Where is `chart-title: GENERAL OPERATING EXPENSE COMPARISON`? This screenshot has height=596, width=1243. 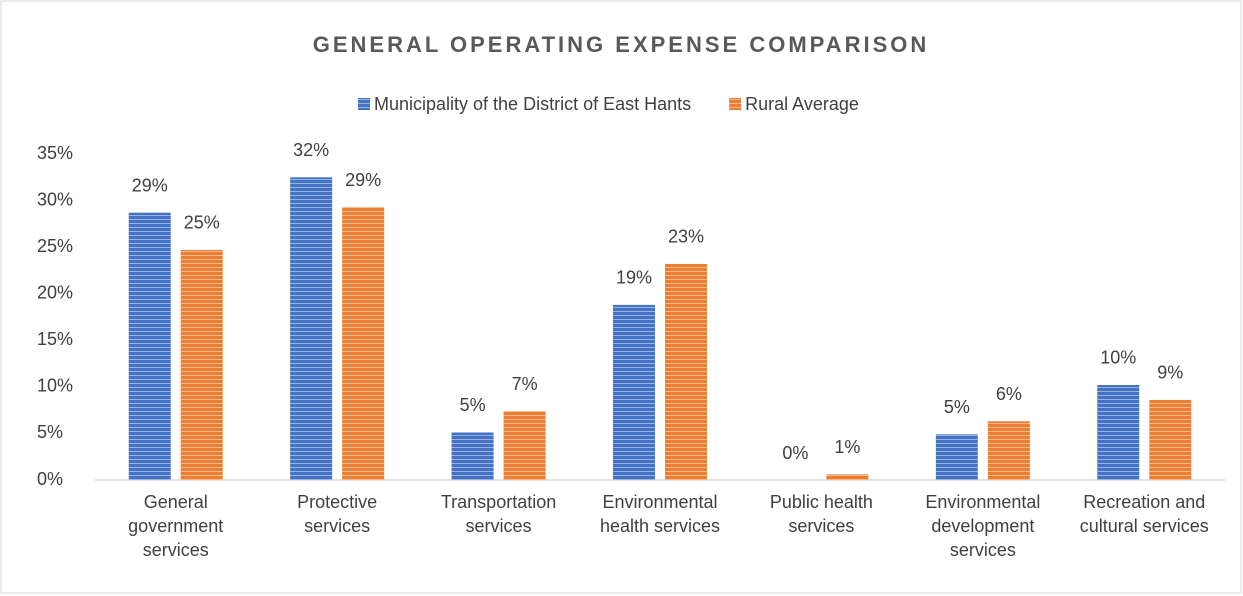
chart-title: GENERAL OPERATING EXPENSE COMPARISON is located at coordinates (621, 44).